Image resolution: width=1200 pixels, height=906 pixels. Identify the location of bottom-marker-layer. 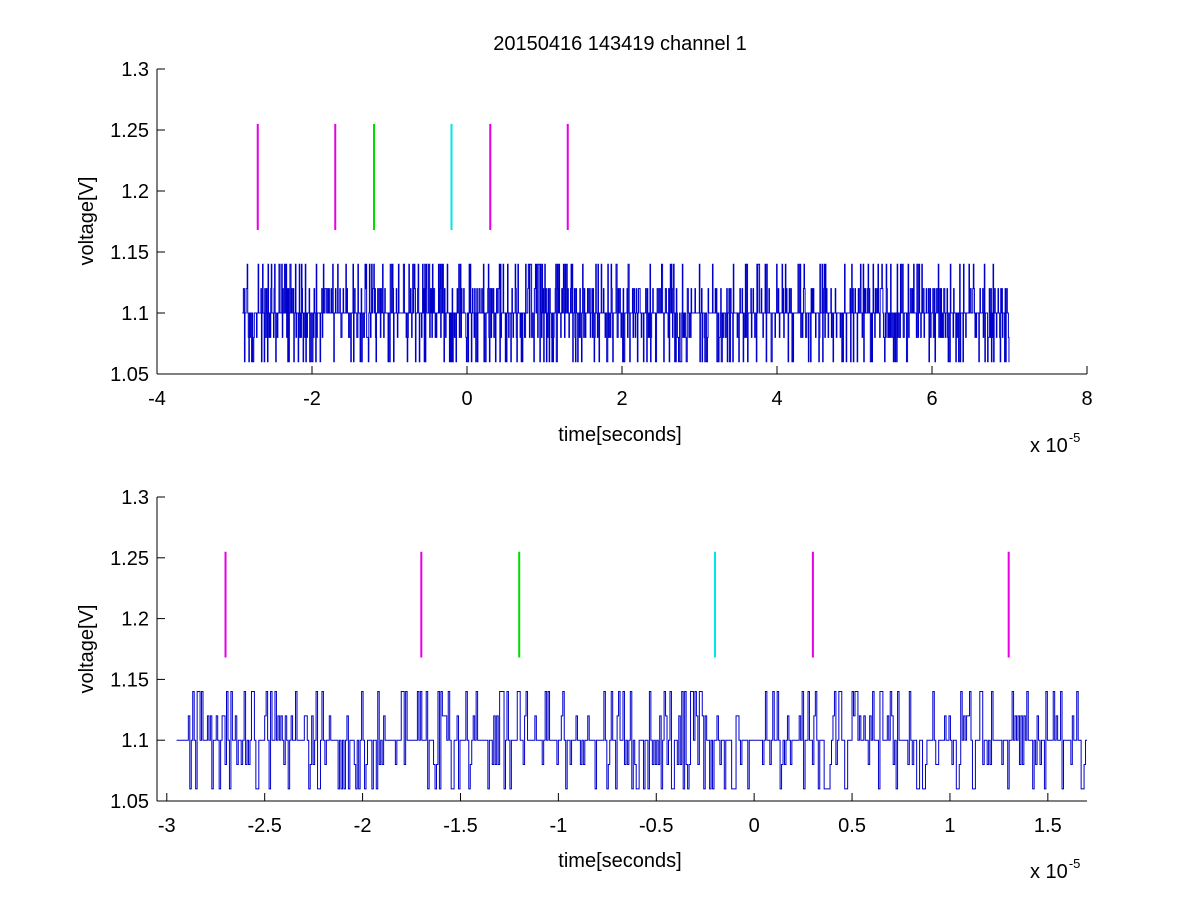
(617, 604).